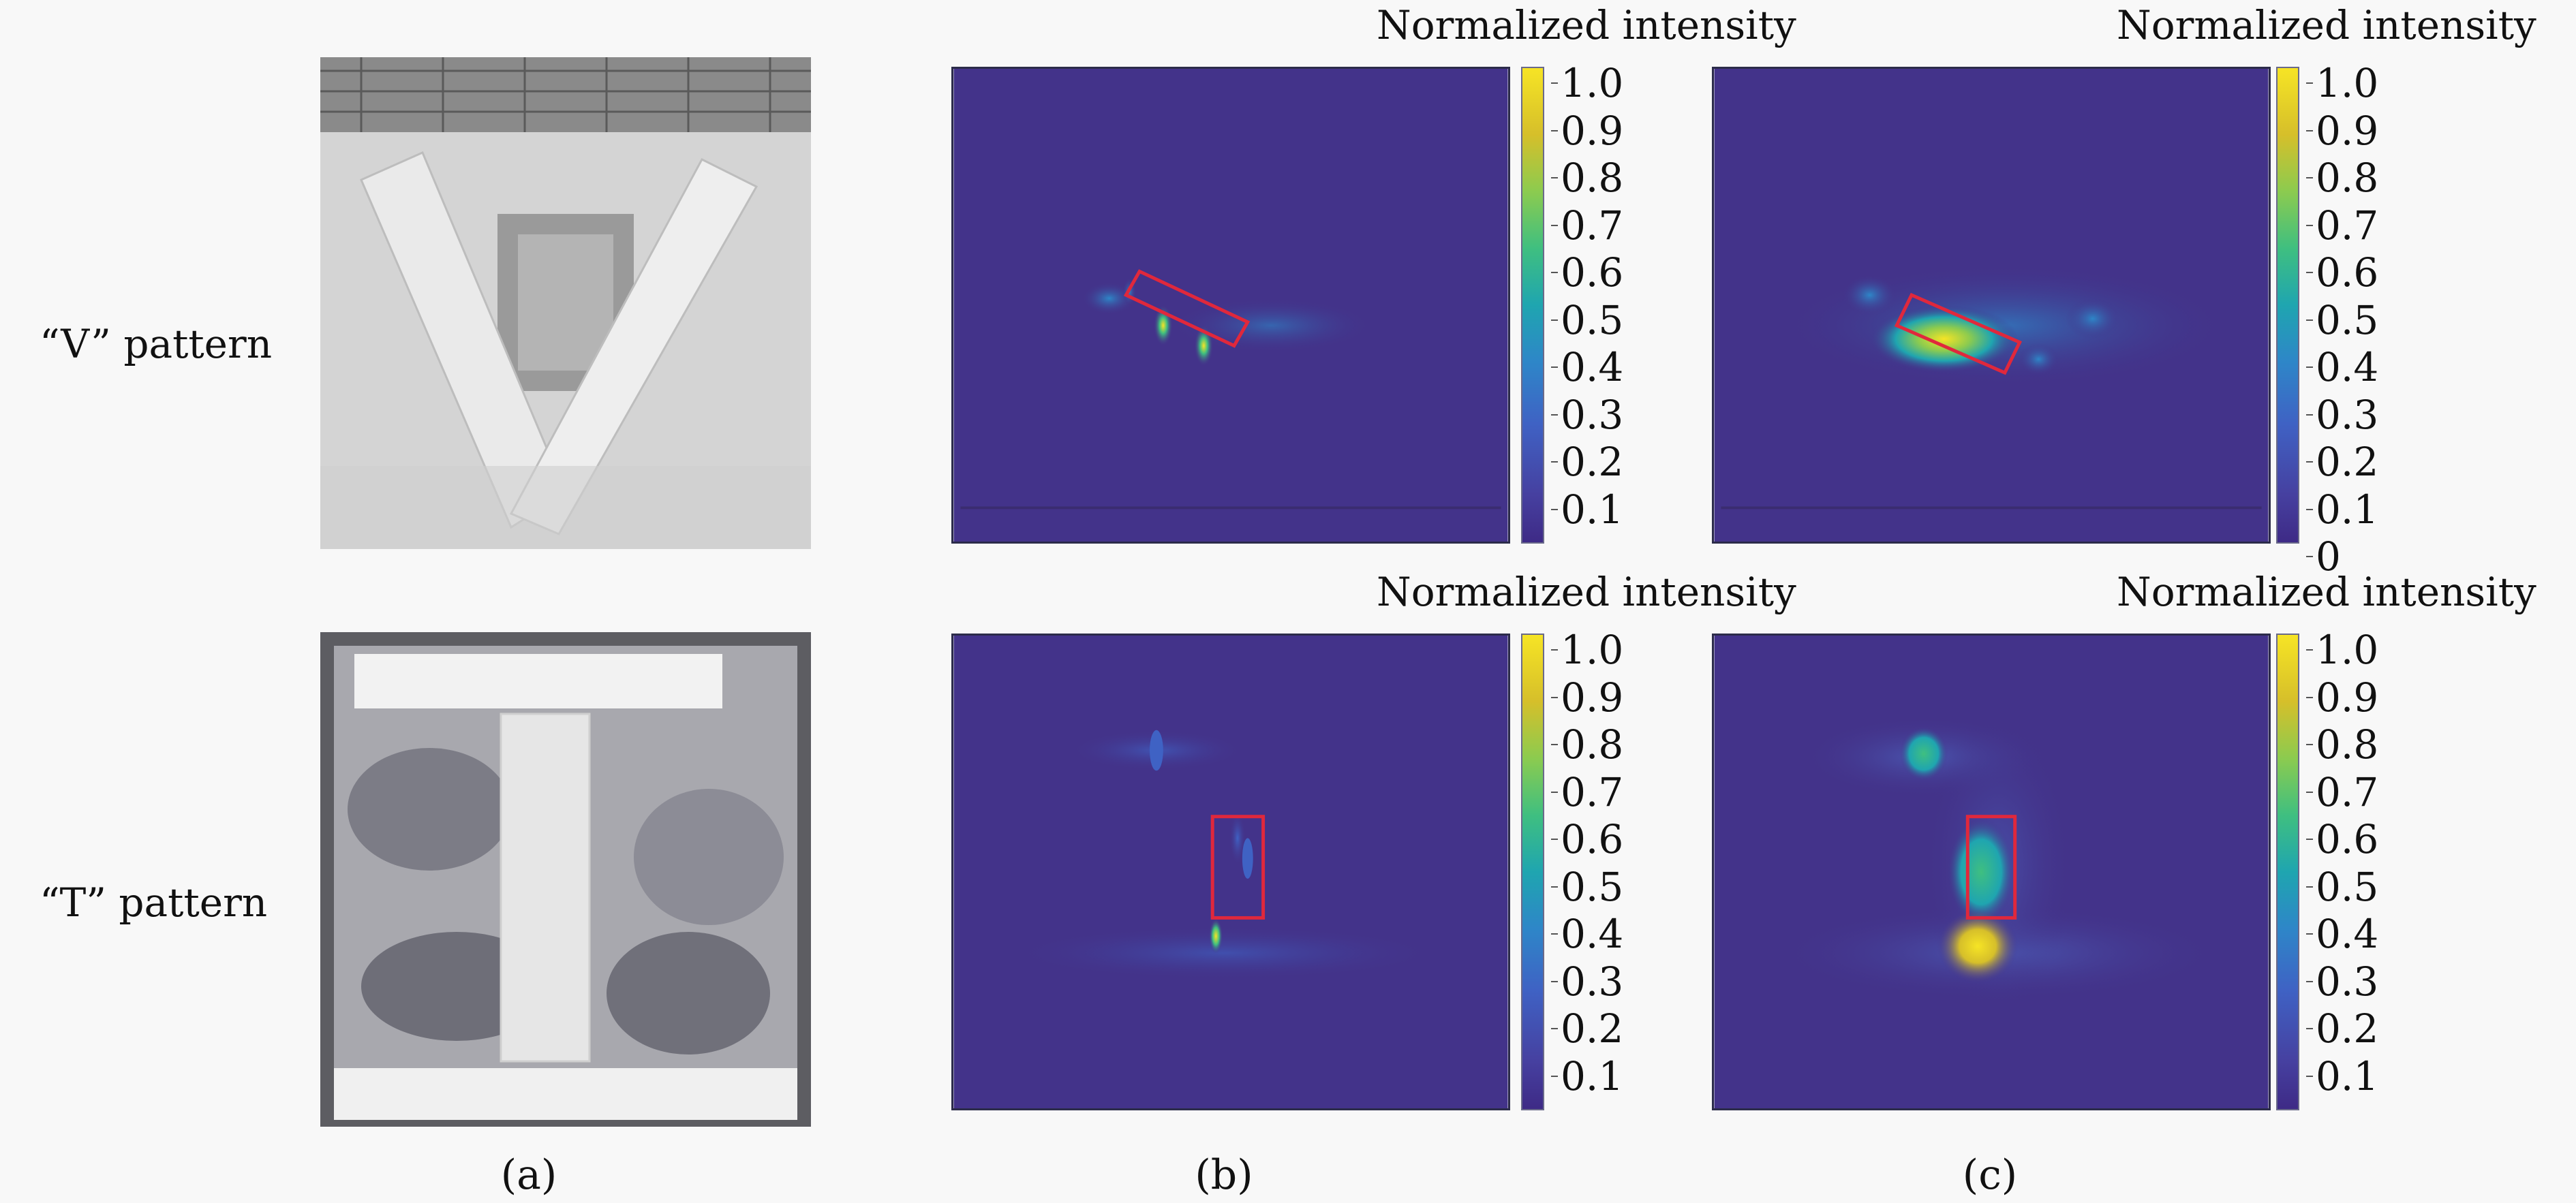  What do you see at coordinates (1990, 1175) in the screenshot?
I see `panel-label-c: (c)` at bounding box center [1990, 1175].